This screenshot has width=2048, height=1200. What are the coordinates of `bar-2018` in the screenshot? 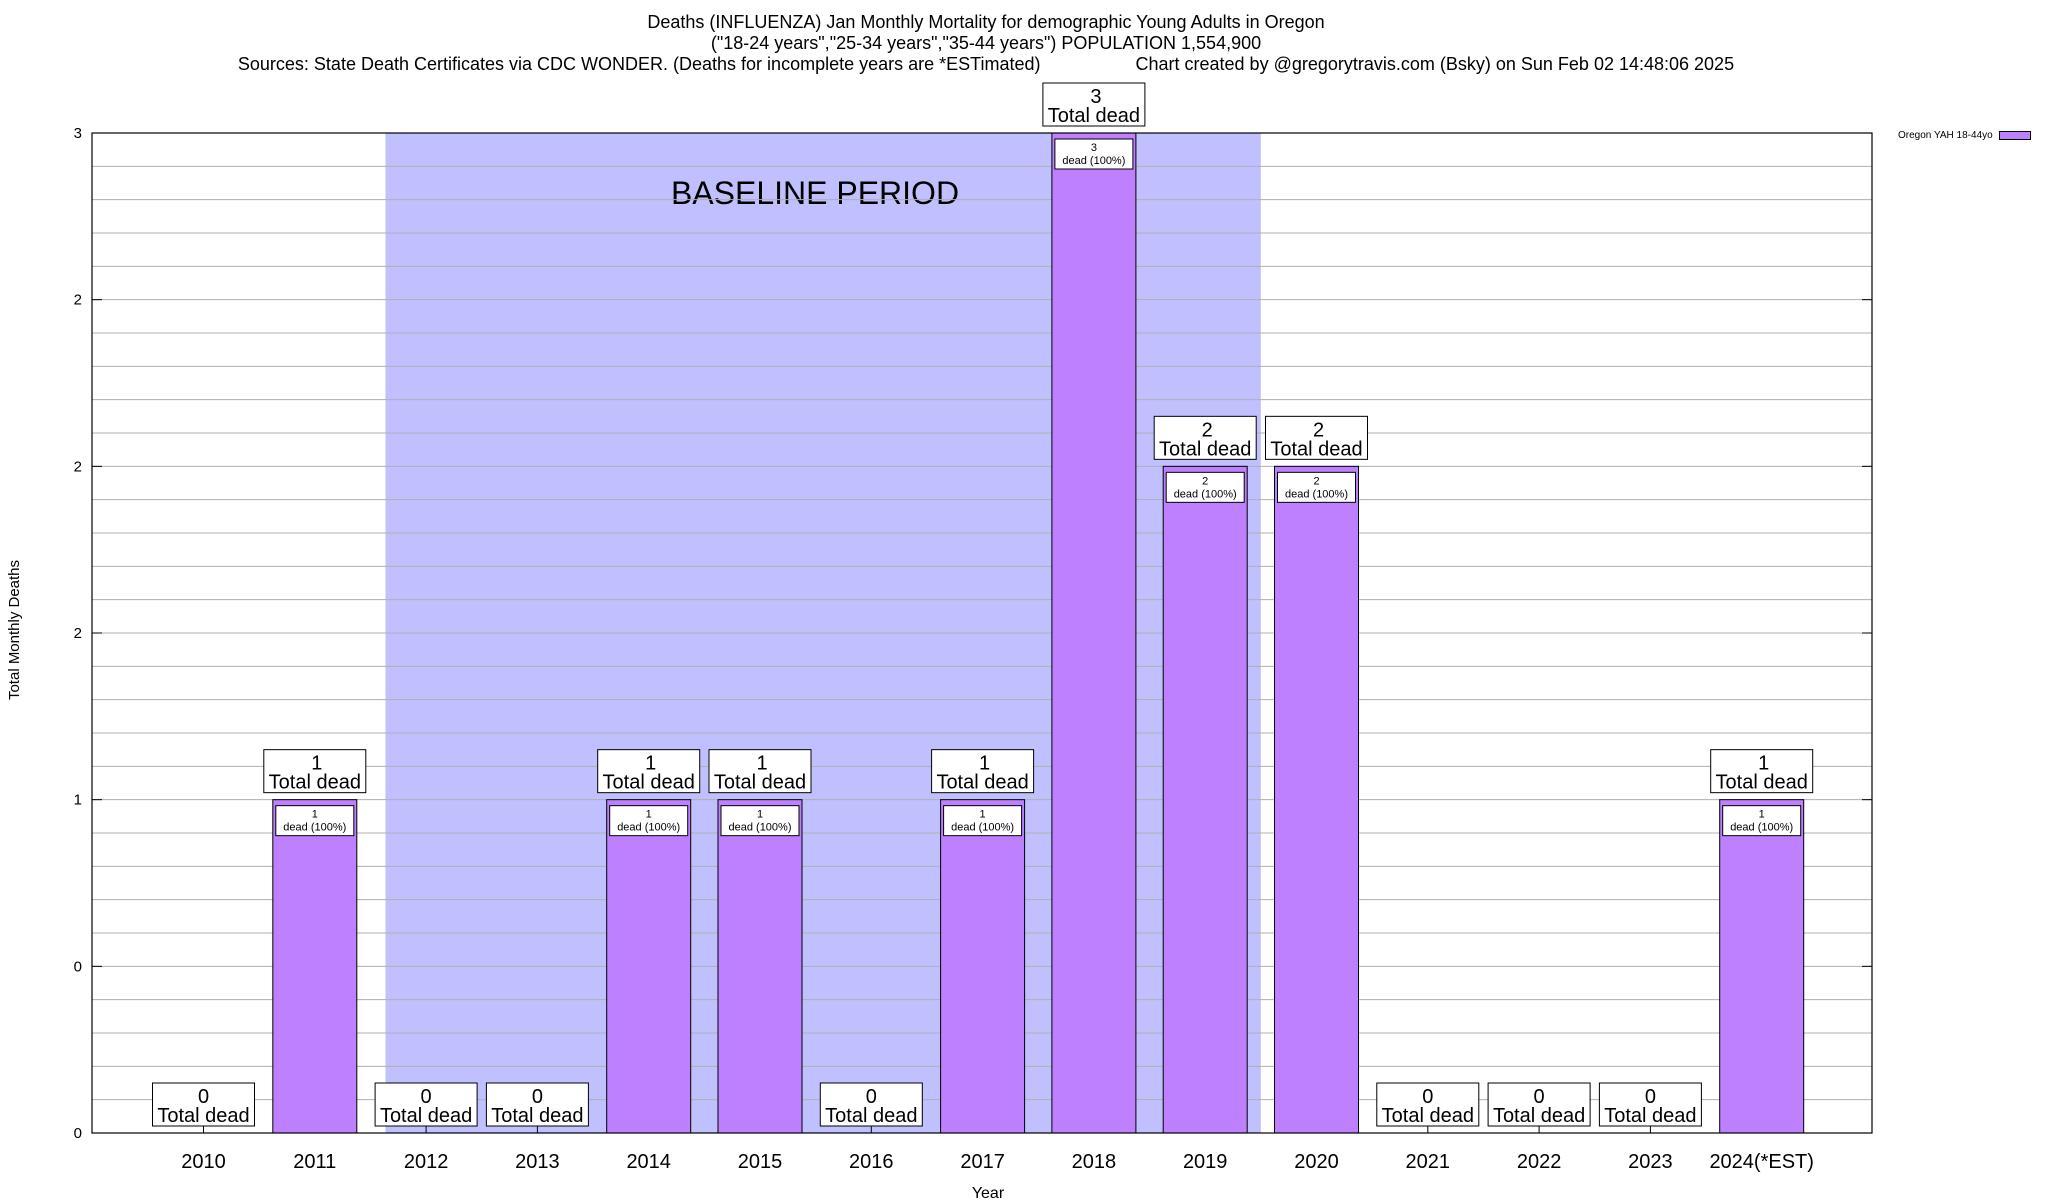 It's located at (1094, 633).